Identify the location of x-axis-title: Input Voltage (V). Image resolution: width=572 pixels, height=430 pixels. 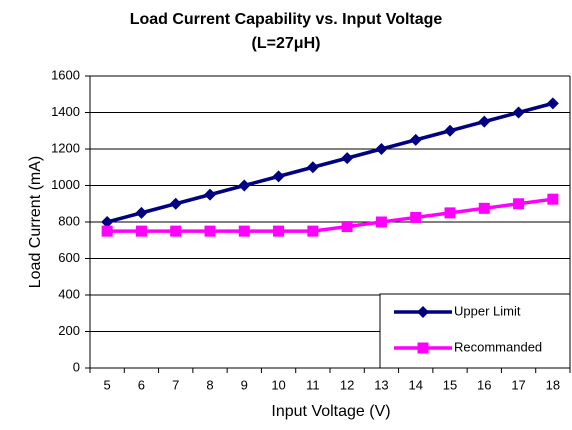
(330, 411).